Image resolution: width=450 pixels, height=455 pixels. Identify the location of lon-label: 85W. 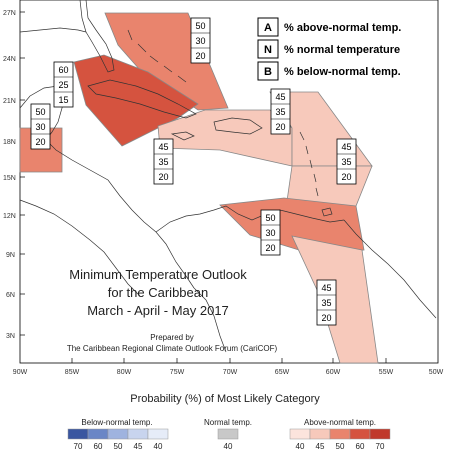
(72, 372).